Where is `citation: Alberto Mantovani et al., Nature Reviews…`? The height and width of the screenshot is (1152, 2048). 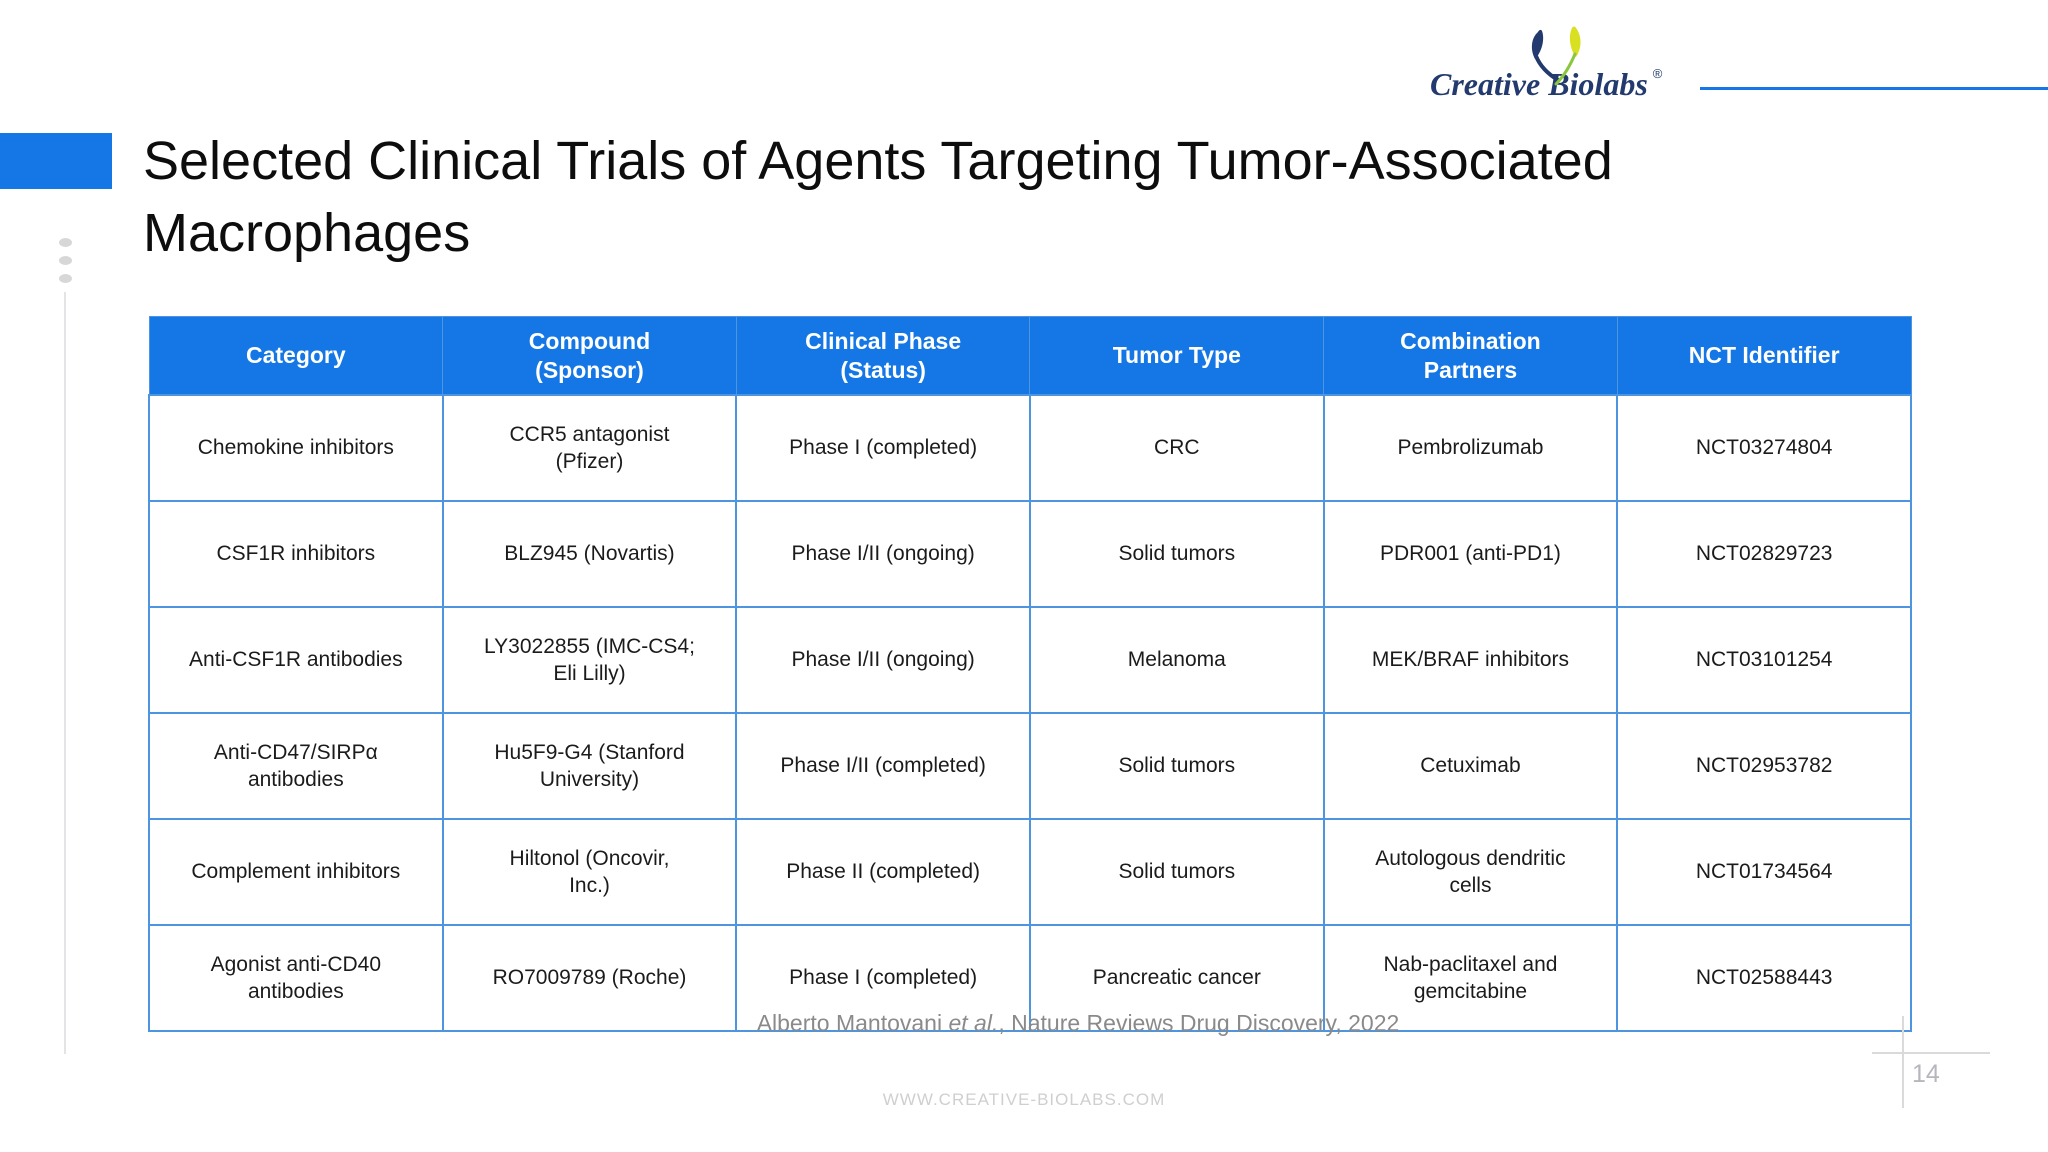 citation: Alberto Mantovani et al., Nature Reviews… is located at coordinates (1078, 1023).